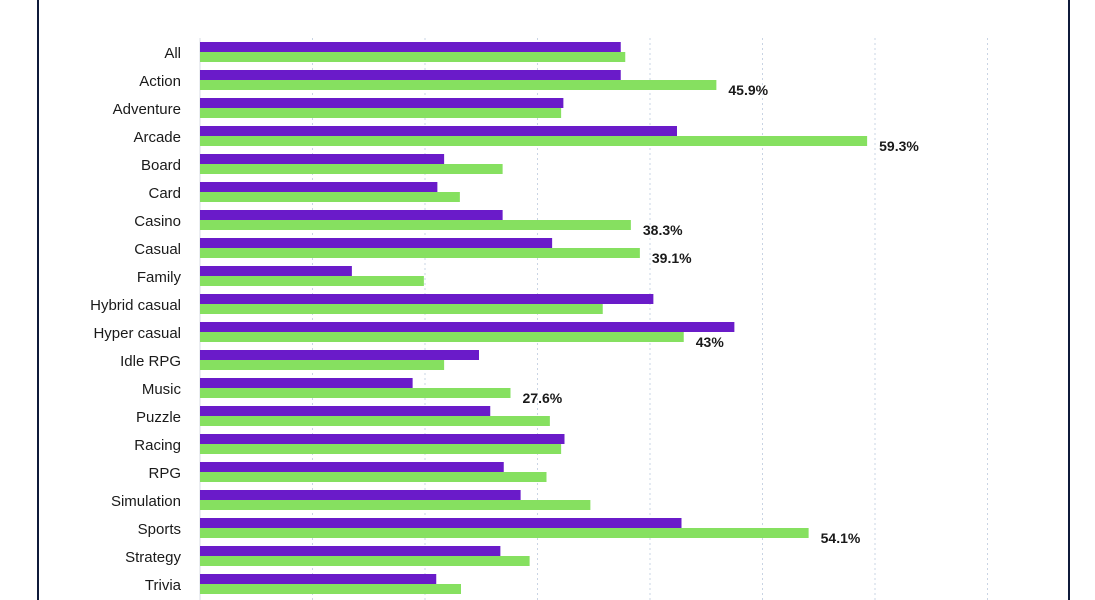  What do you see at coordinates (159, 529) in the screenshot?
I see `category-label-sports: Sports` at bounding box center [159, 529].